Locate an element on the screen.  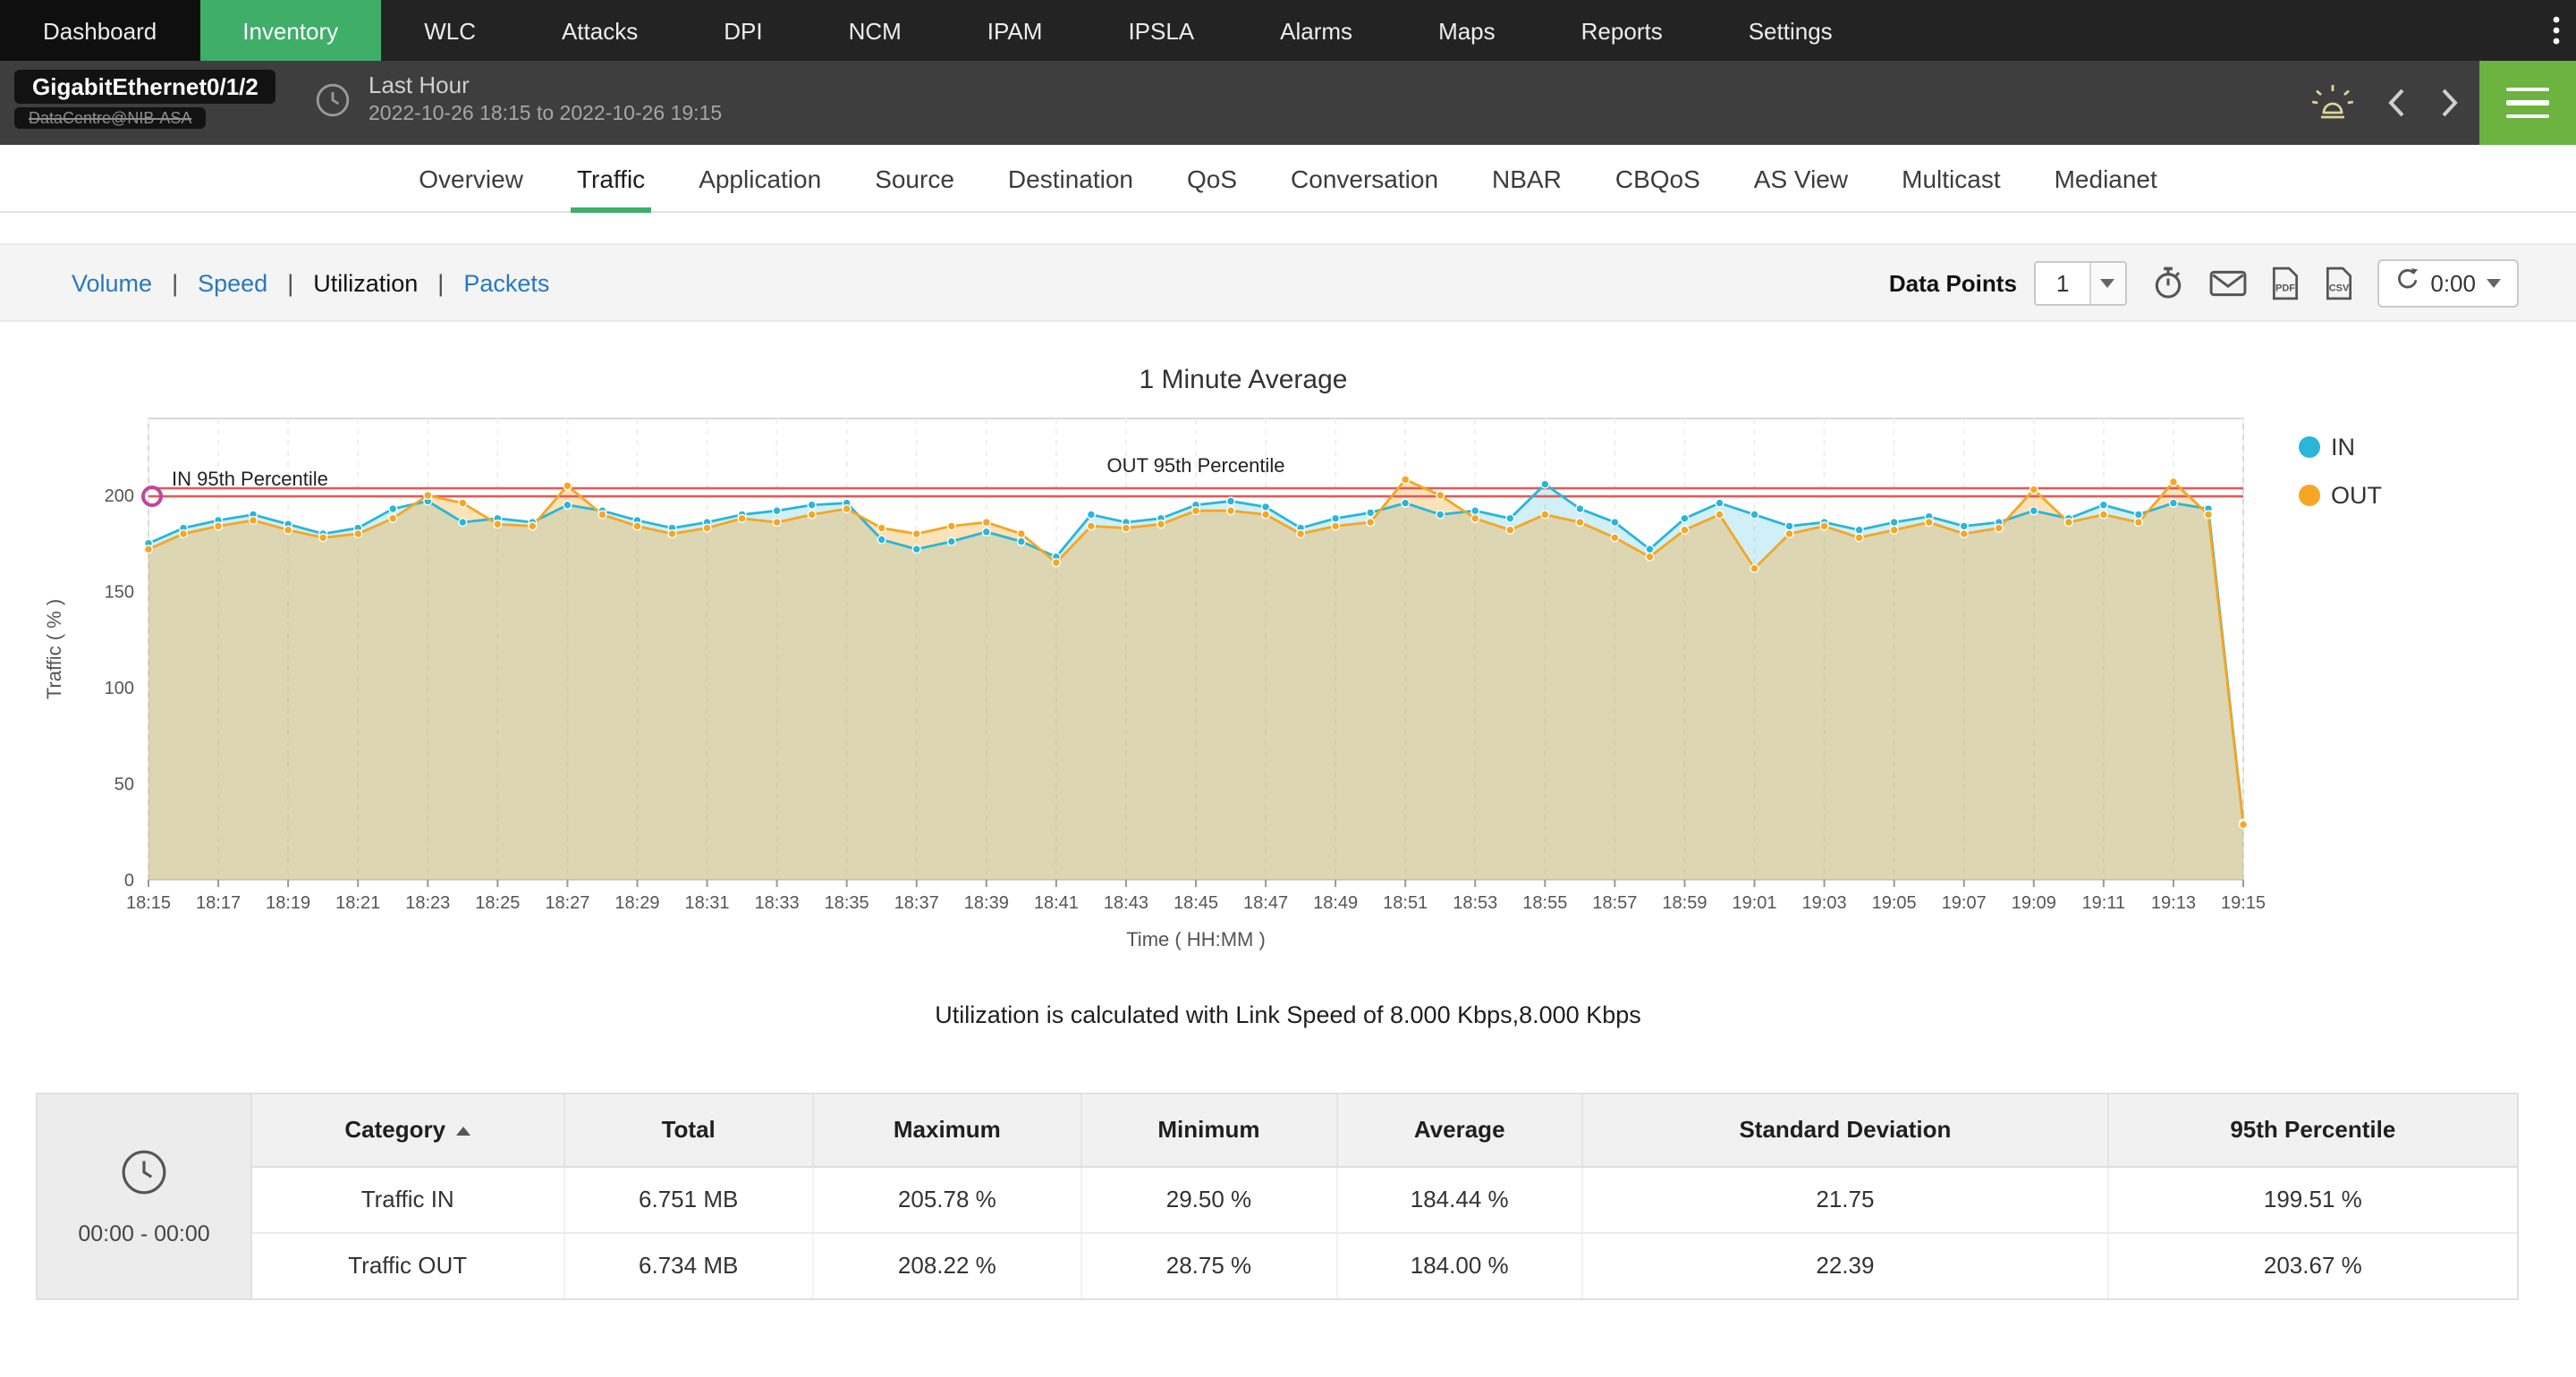
svg-text: 150 is located at coordinates (119, 593).